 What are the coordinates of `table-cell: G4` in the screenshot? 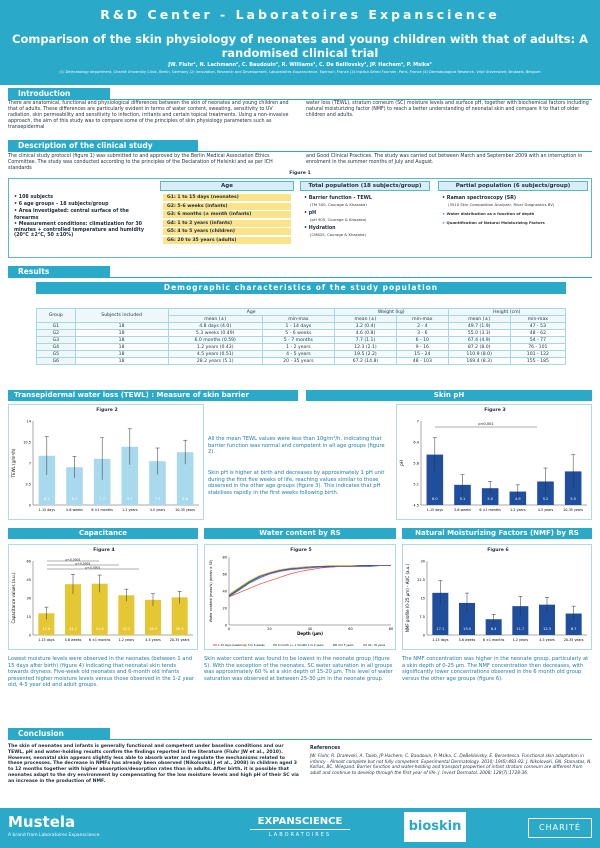 It's located at (56, 347).